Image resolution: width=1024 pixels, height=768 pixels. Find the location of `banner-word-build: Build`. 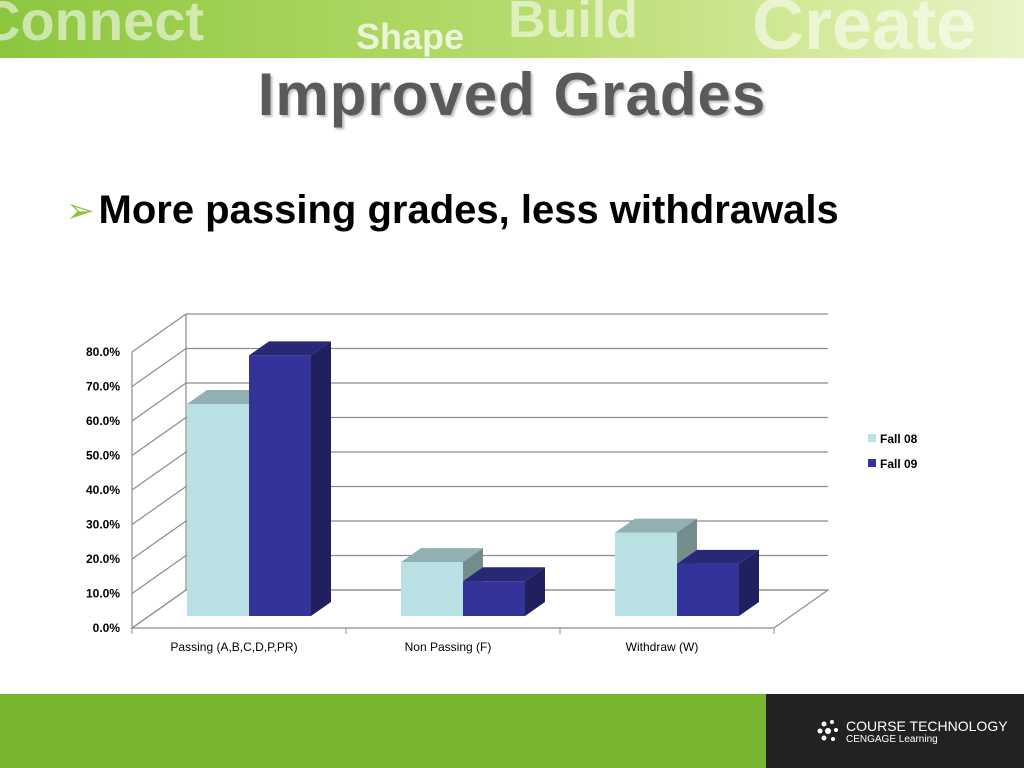

banner-word-build: Build is located at coordinates (573, 24).